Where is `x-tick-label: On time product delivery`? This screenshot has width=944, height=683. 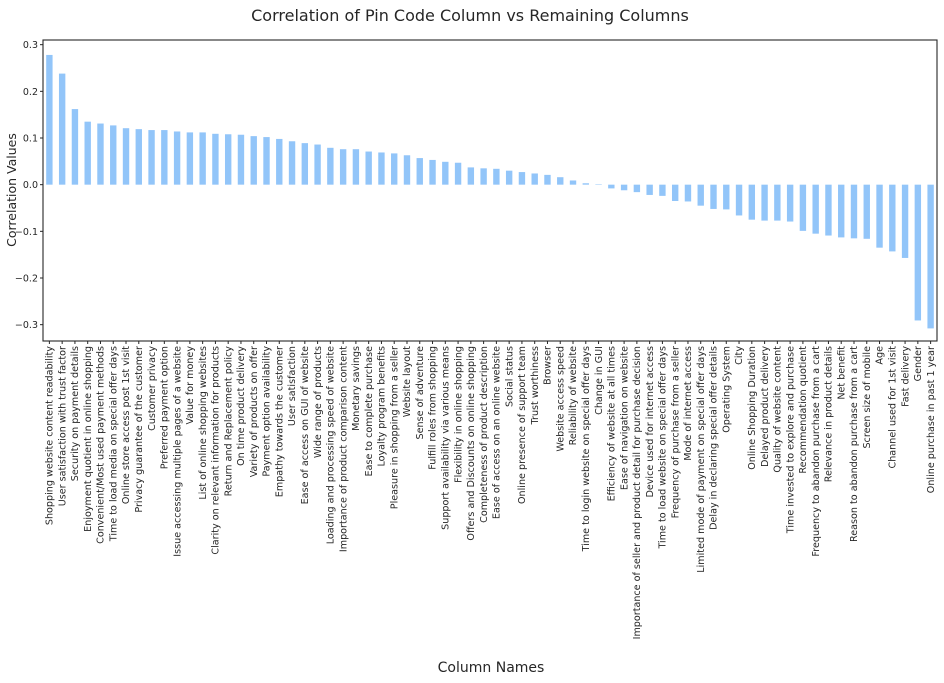 x-tick-label: On time product delivery is located at coordinates (241, 406).